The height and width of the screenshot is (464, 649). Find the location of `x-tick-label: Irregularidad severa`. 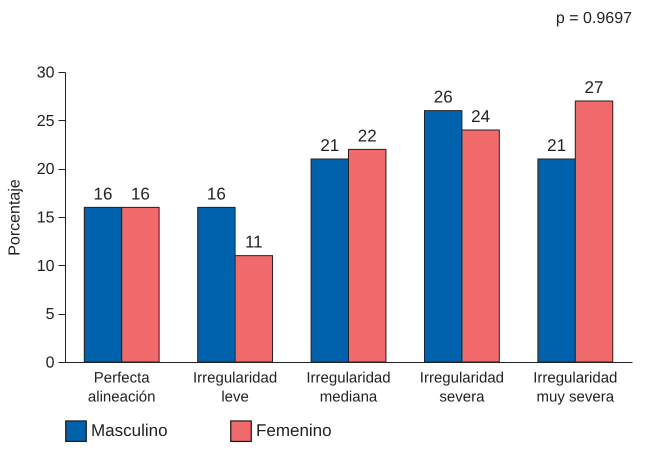

x-tick-label: Irregularidad severa is located at coordinates (462, 388).